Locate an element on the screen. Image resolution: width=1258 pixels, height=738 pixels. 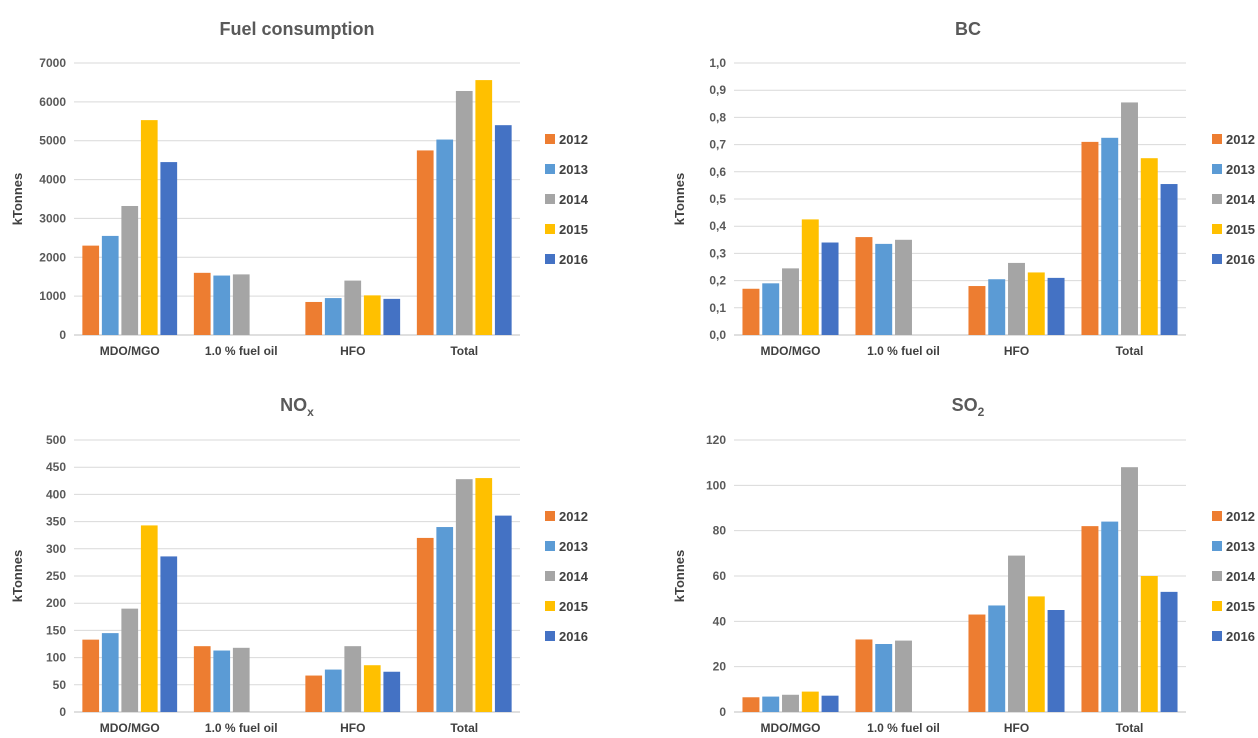
y-tick-label: 0,1 is located at coordinates (717, 308).